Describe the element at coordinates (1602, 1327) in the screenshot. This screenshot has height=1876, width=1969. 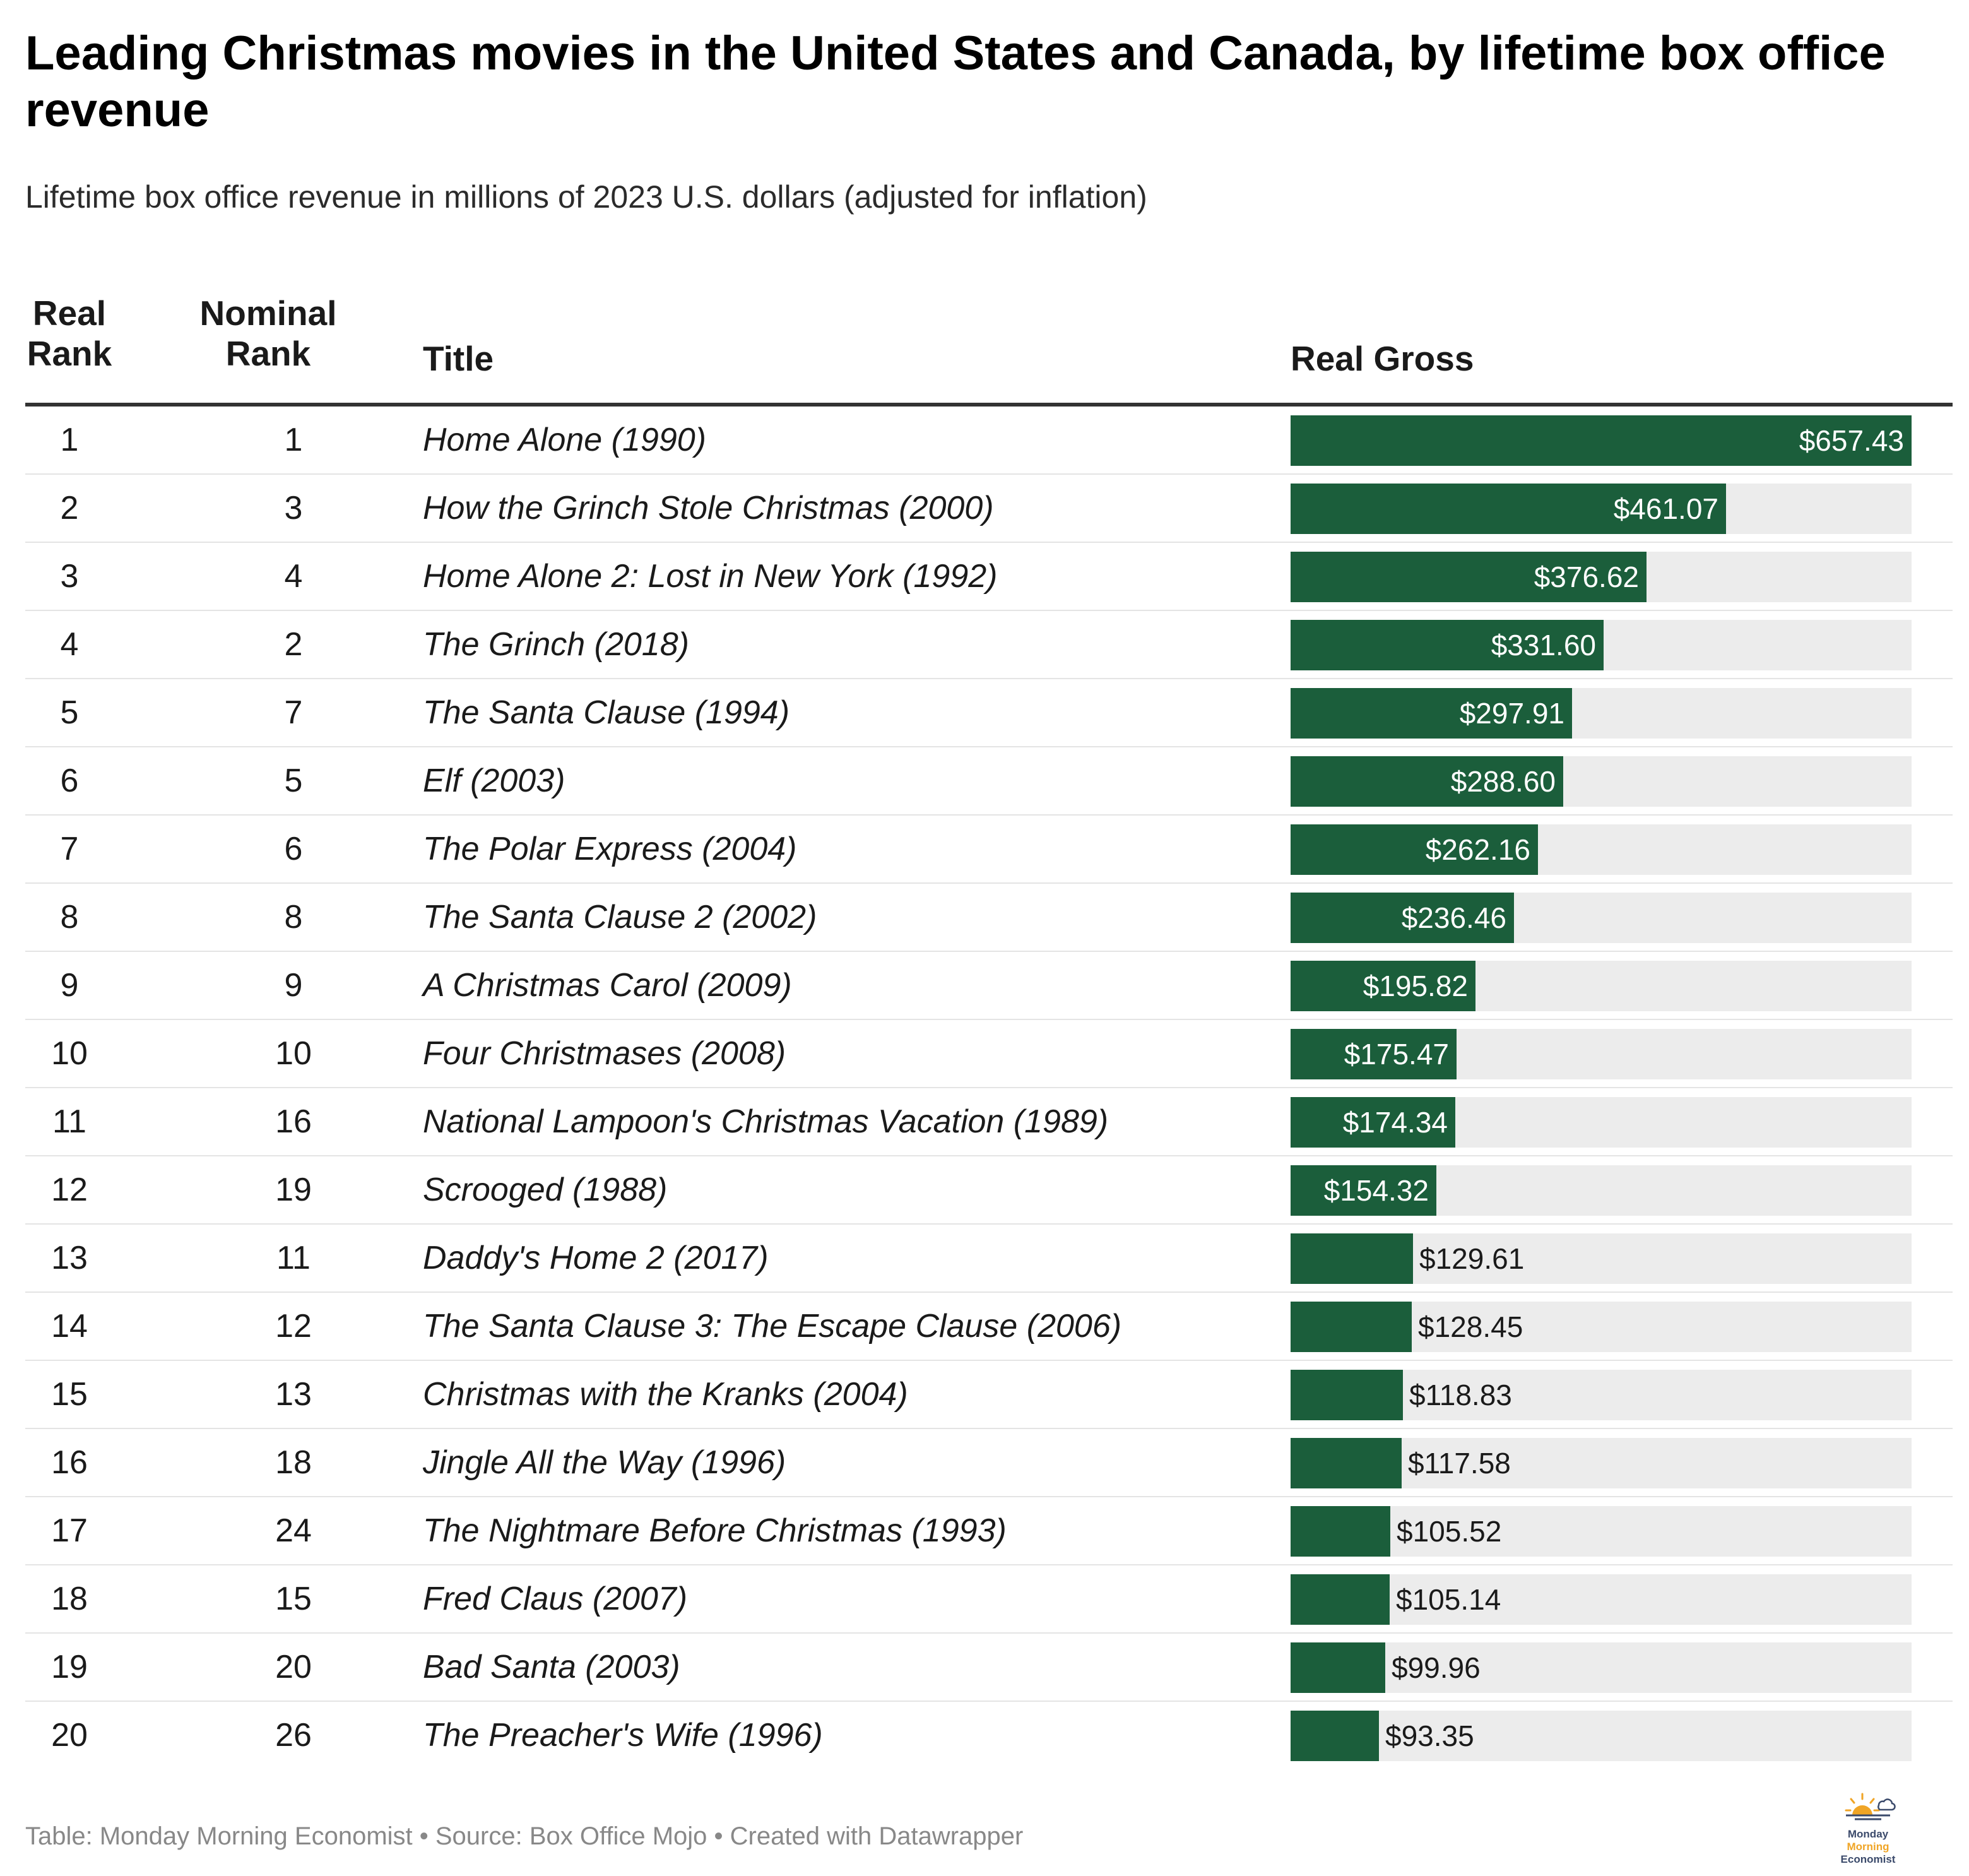
I see `bar-track: $128.45` at that location.